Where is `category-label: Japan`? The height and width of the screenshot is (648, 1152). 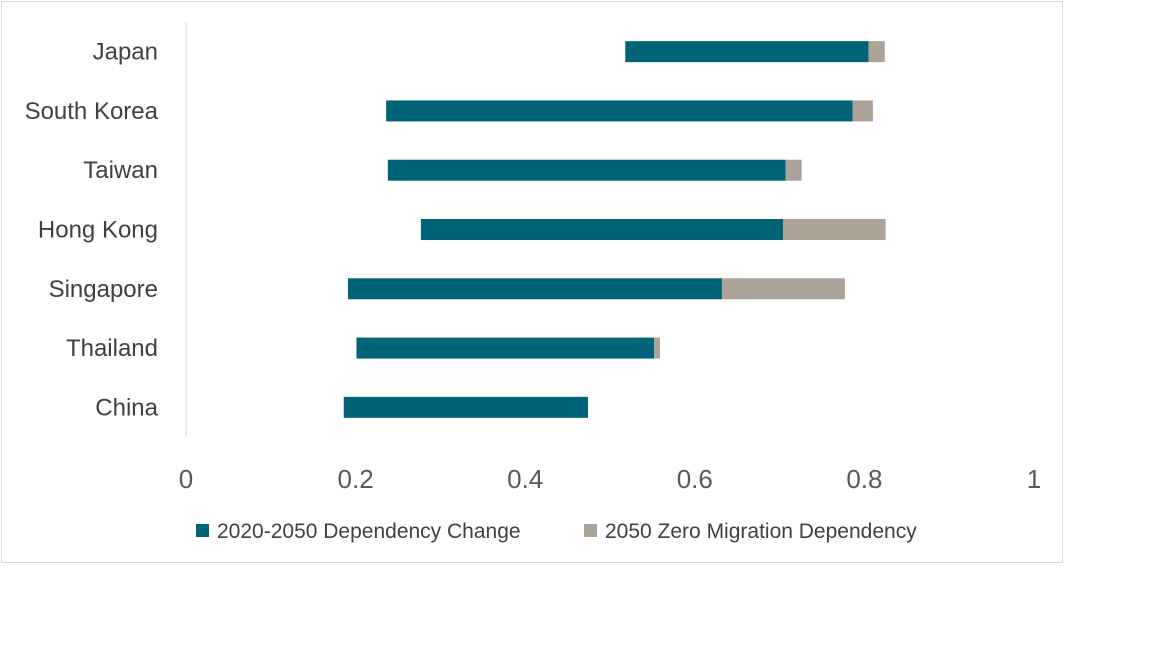 category-label: Japan is located at coordinates (125, 52).